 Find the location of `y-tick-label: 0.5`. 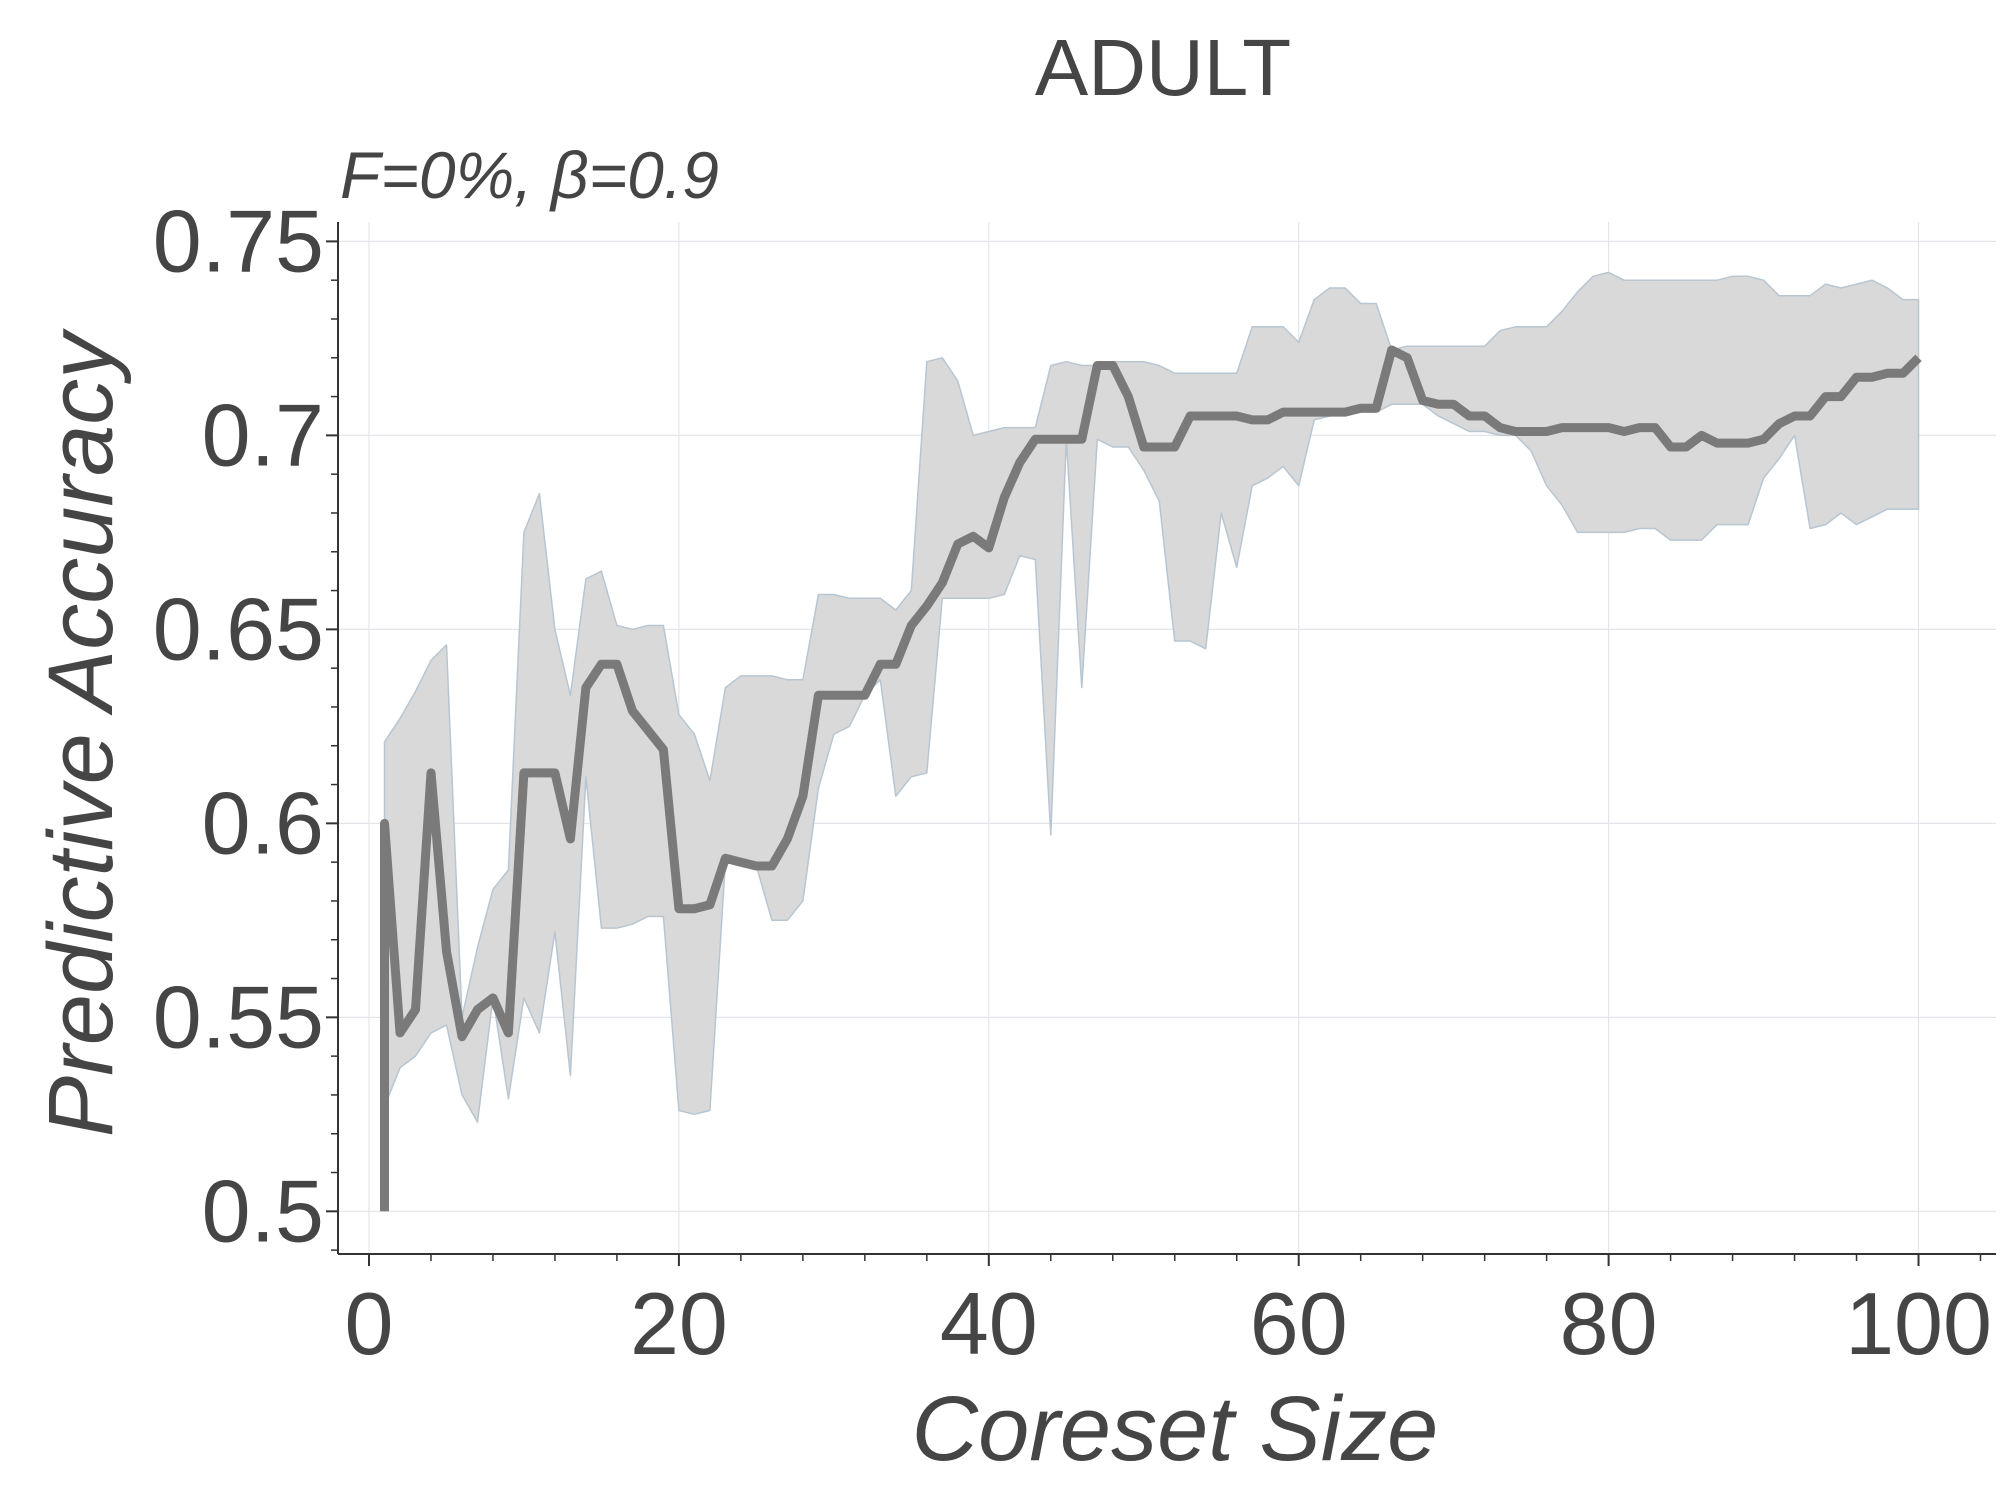

y-tick-label: 0.5 is located at coordinates (263, 1210).